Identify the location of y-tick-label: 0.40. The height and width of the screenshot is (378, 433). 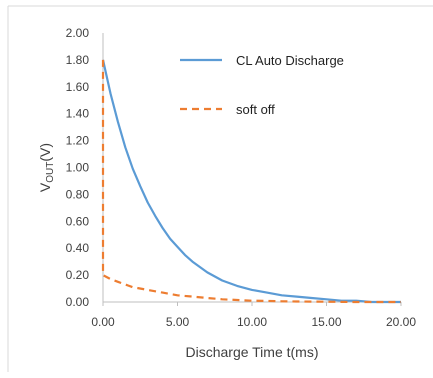
(78, 248).